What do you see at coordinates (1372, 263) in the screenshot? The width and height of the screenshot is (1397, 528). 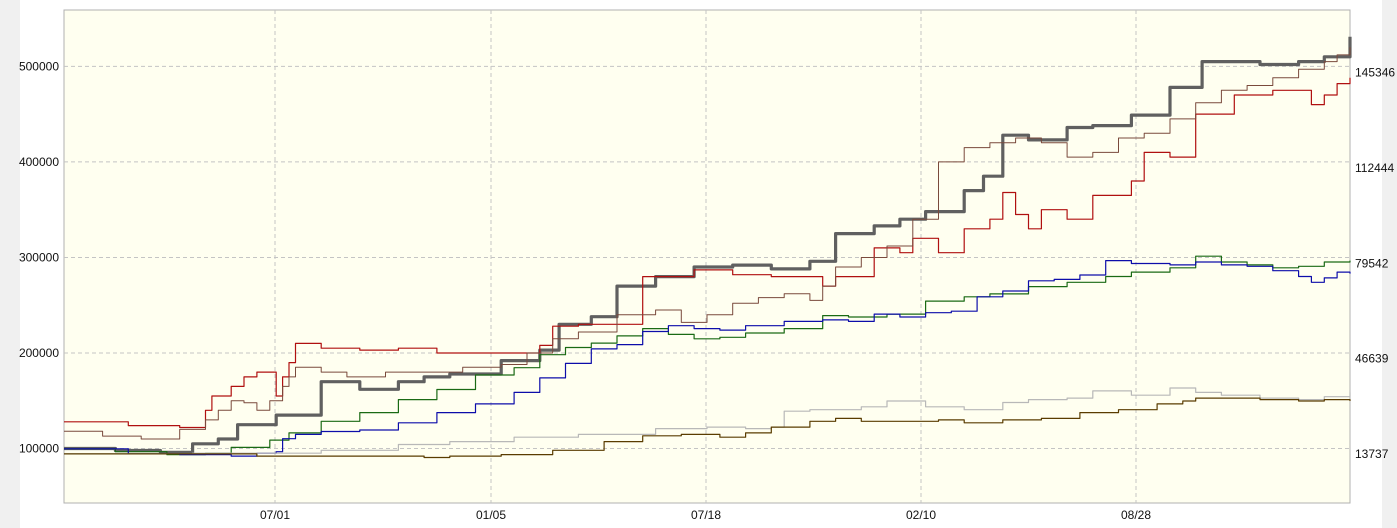 I see `right-tick-label: 79542` at bounding box center [1372, 263].